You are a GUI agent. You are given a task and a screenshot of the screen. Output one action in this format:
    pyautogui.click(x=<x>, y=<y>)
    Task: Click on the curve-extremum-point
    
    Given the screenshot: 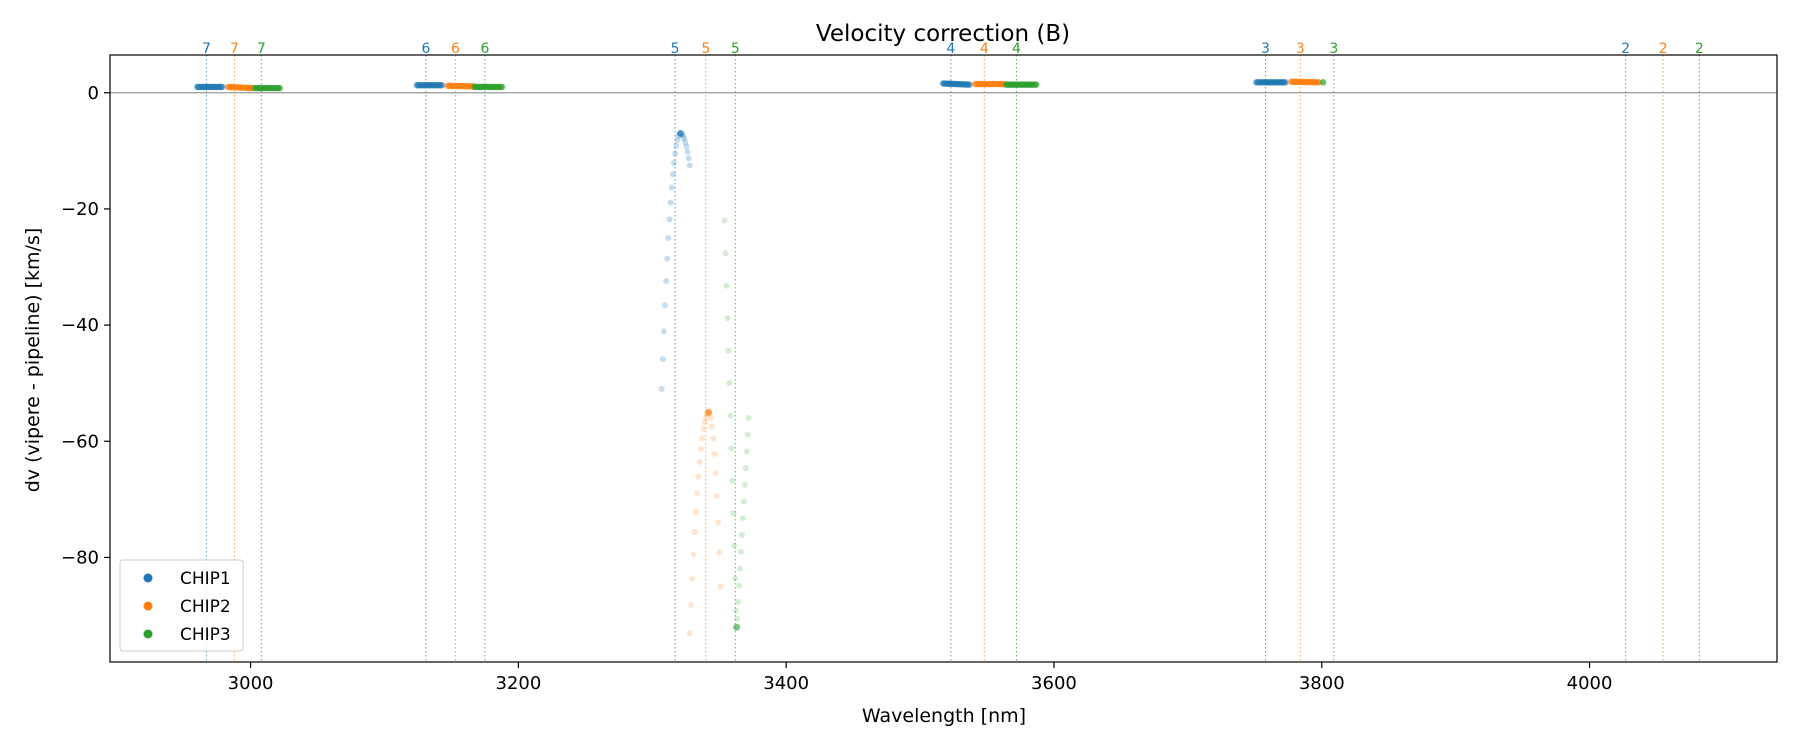 What is the action you would take?
    pyautogui.click(x=737, y=627)
    